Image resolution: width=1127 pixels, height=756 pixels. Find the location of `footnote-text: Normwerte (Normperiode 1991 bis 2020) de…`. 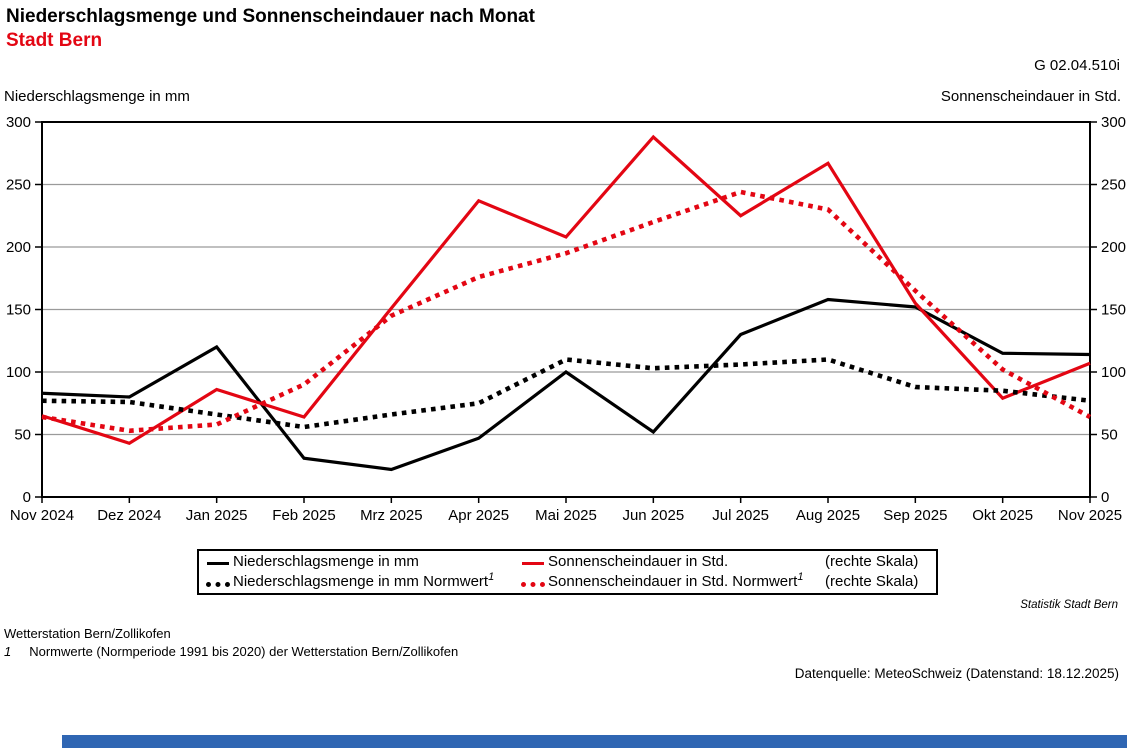

footnote-text: Normwerte (Normperiode 1991 bis 2020) de… is located at coordinates (244, 651).